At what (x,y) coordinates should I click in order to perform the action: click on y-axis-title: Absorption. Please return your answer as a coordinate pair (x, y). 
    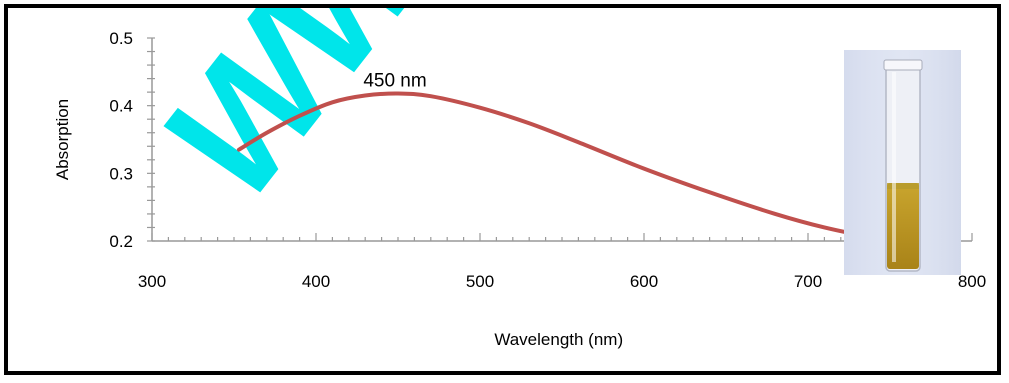
    Looking at the image, I should click on (62, 139).